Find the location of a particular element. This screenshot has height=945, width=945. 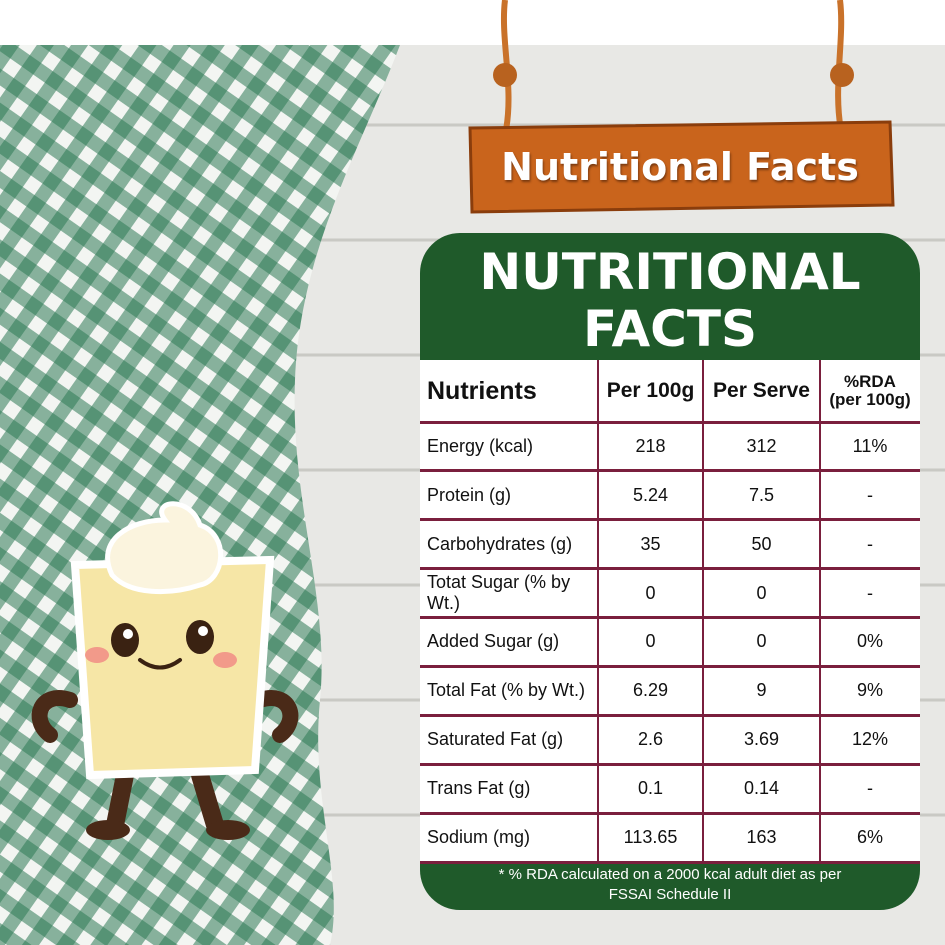

header-text: (per 100g) is located at coordinates (870, 399).